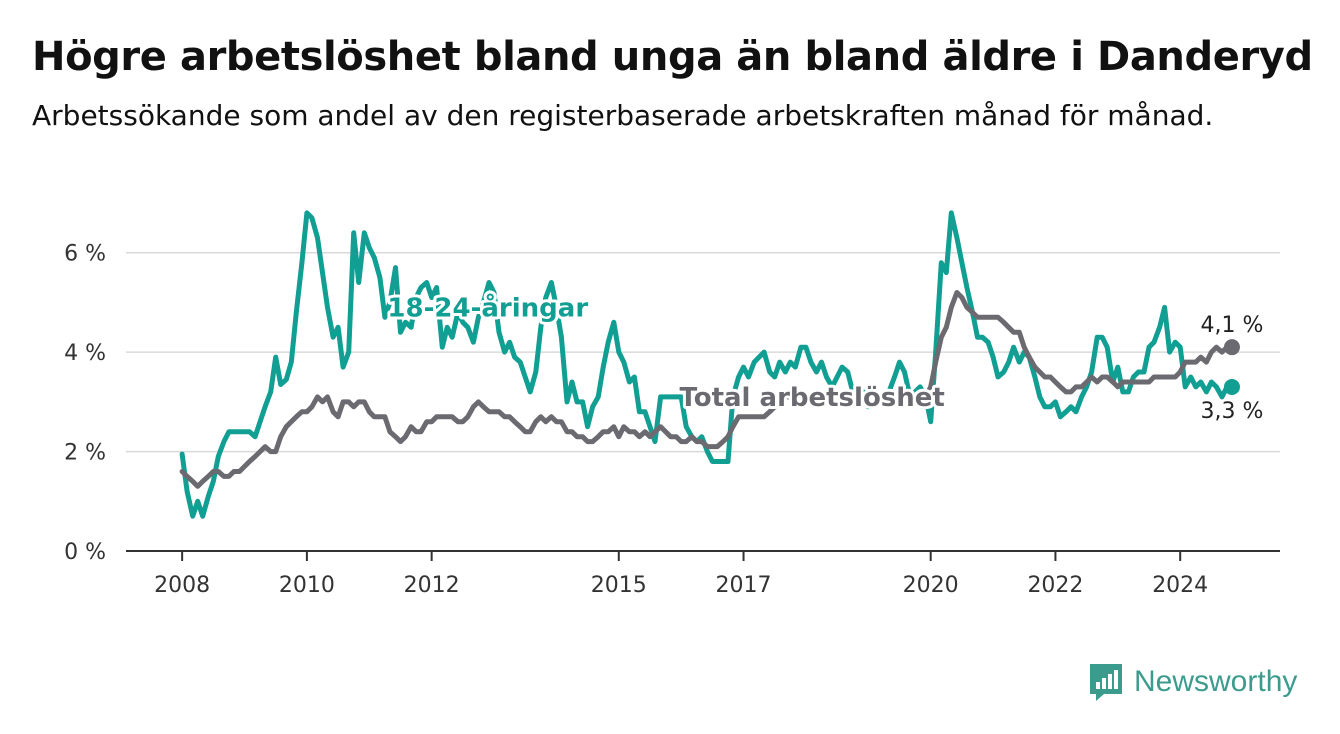 This screenshot has height=734, width=1340. Describe the element at coordinates (1232, 325) in the screenshot. I see `series-end-label: 4,1 %` at that location.